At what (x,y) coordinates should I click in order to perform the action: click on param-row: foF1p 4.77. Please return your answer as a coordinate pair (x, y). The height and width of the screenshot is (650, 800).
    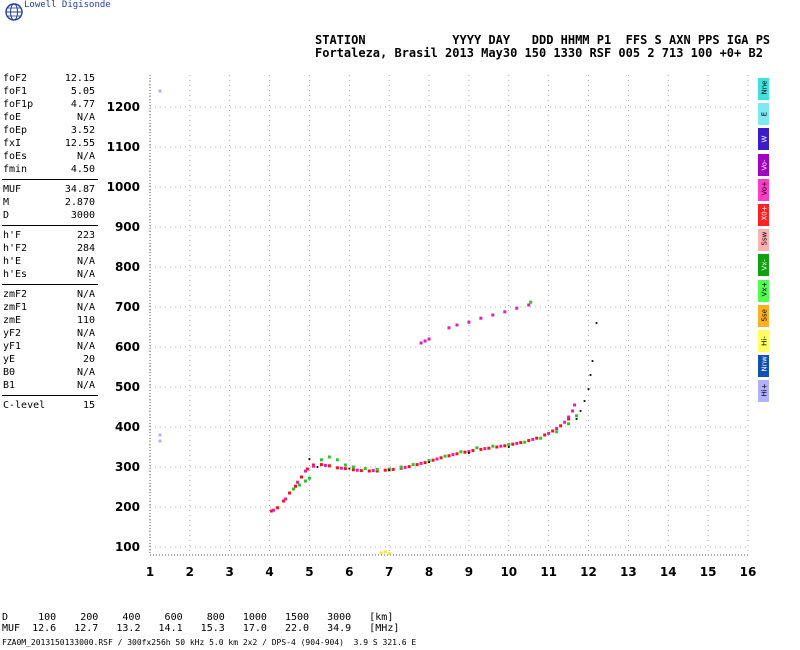
    Looking at the image, I should click on (50, 104).